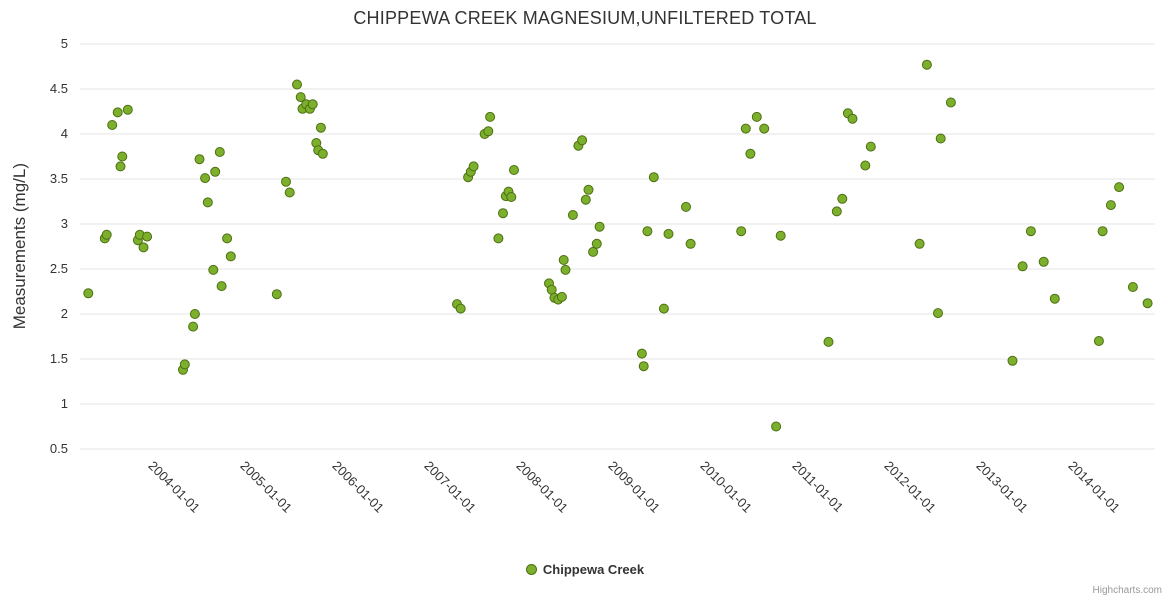 This screenshot has height=600, width=1170. What do you see at coordinates (58, 268) in the screenshot?
I see `y-tick-label: 2.5` at bounding box center [58, 268].